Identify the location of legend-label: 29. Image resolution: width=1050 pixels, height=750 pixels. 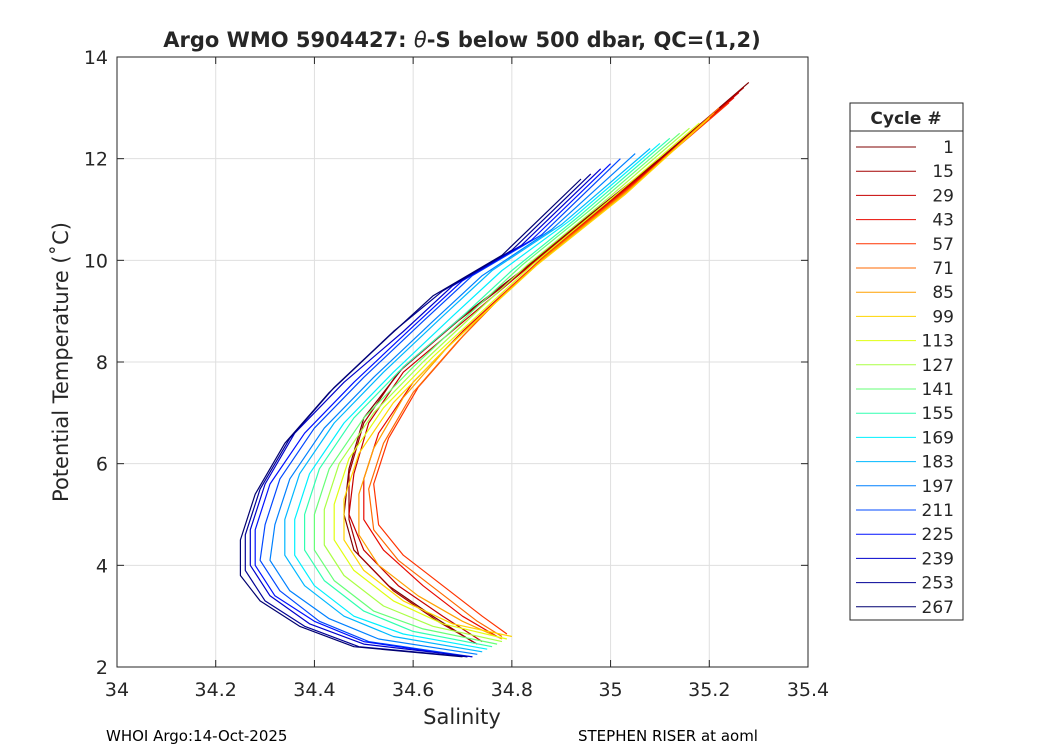
(943, 196).